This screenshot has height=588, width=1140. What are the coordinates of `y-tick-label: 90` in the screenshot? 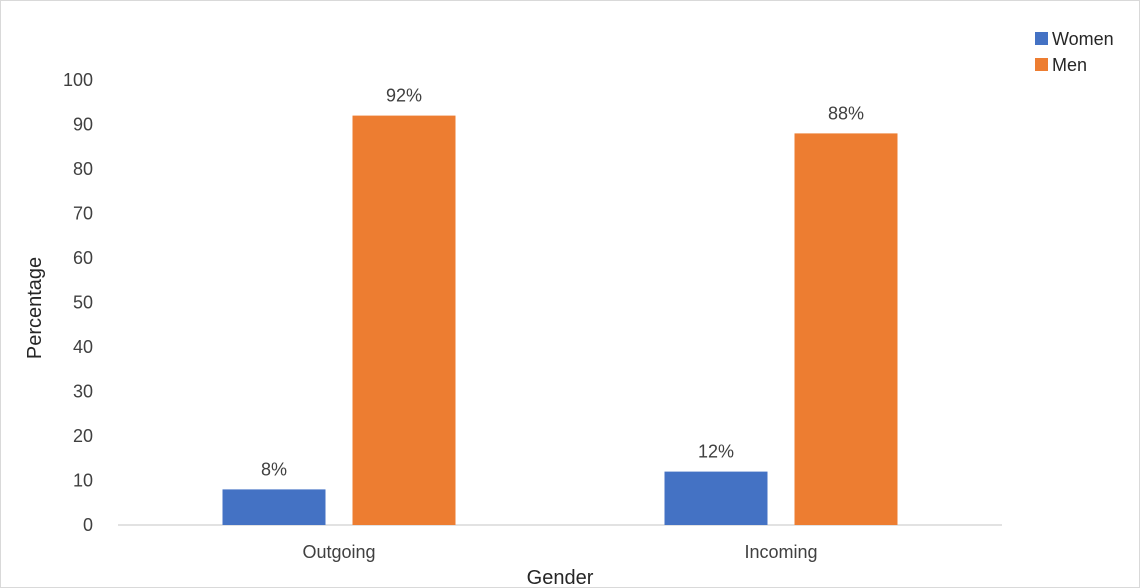 It's located at (83, 125).